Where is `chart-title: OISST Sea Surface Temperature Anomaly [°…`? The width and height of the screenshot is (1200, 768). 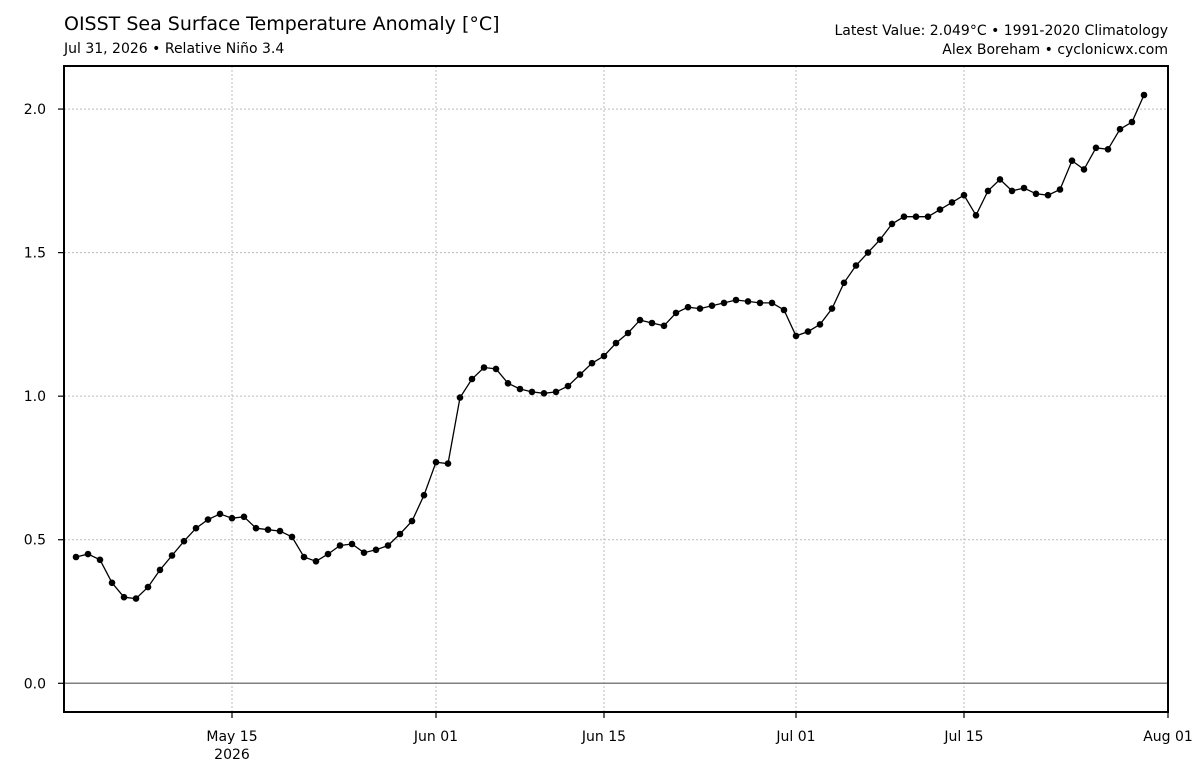
chart-title: OISST Sea Surface Temperature Anomaly [°… is located at coordinates (282, 24).